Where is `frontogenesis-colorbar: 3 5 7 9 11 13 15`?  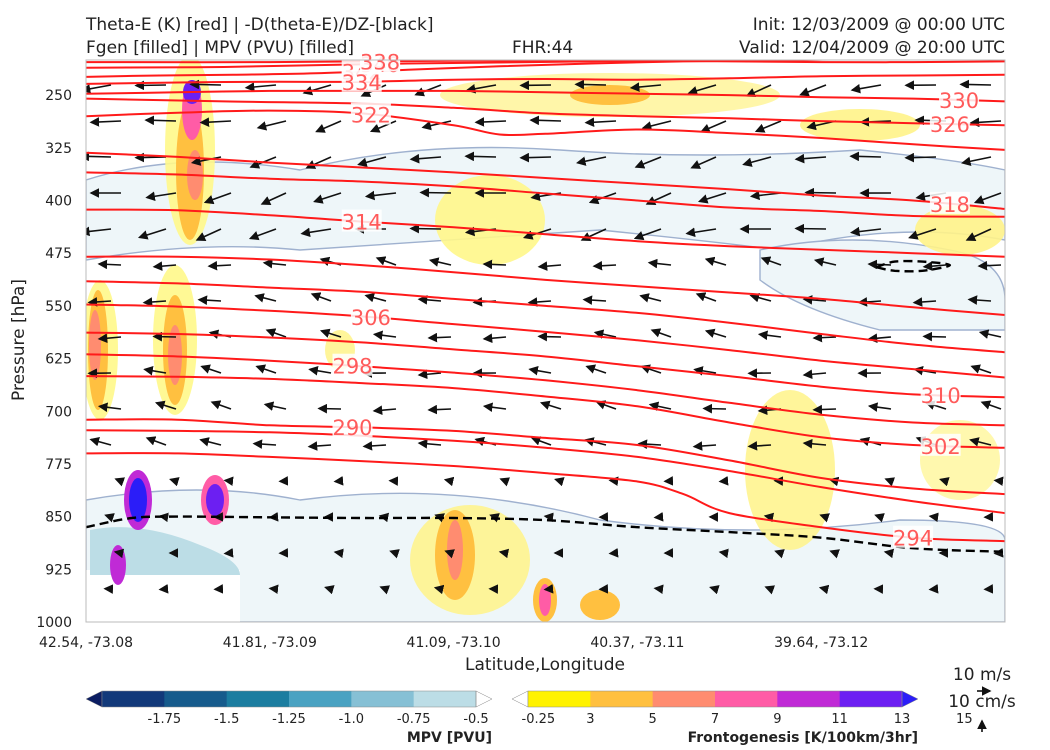 frontogenesis-colorbar: 3 5 7 9 11 13 15 is located at coordinates (742, 708).